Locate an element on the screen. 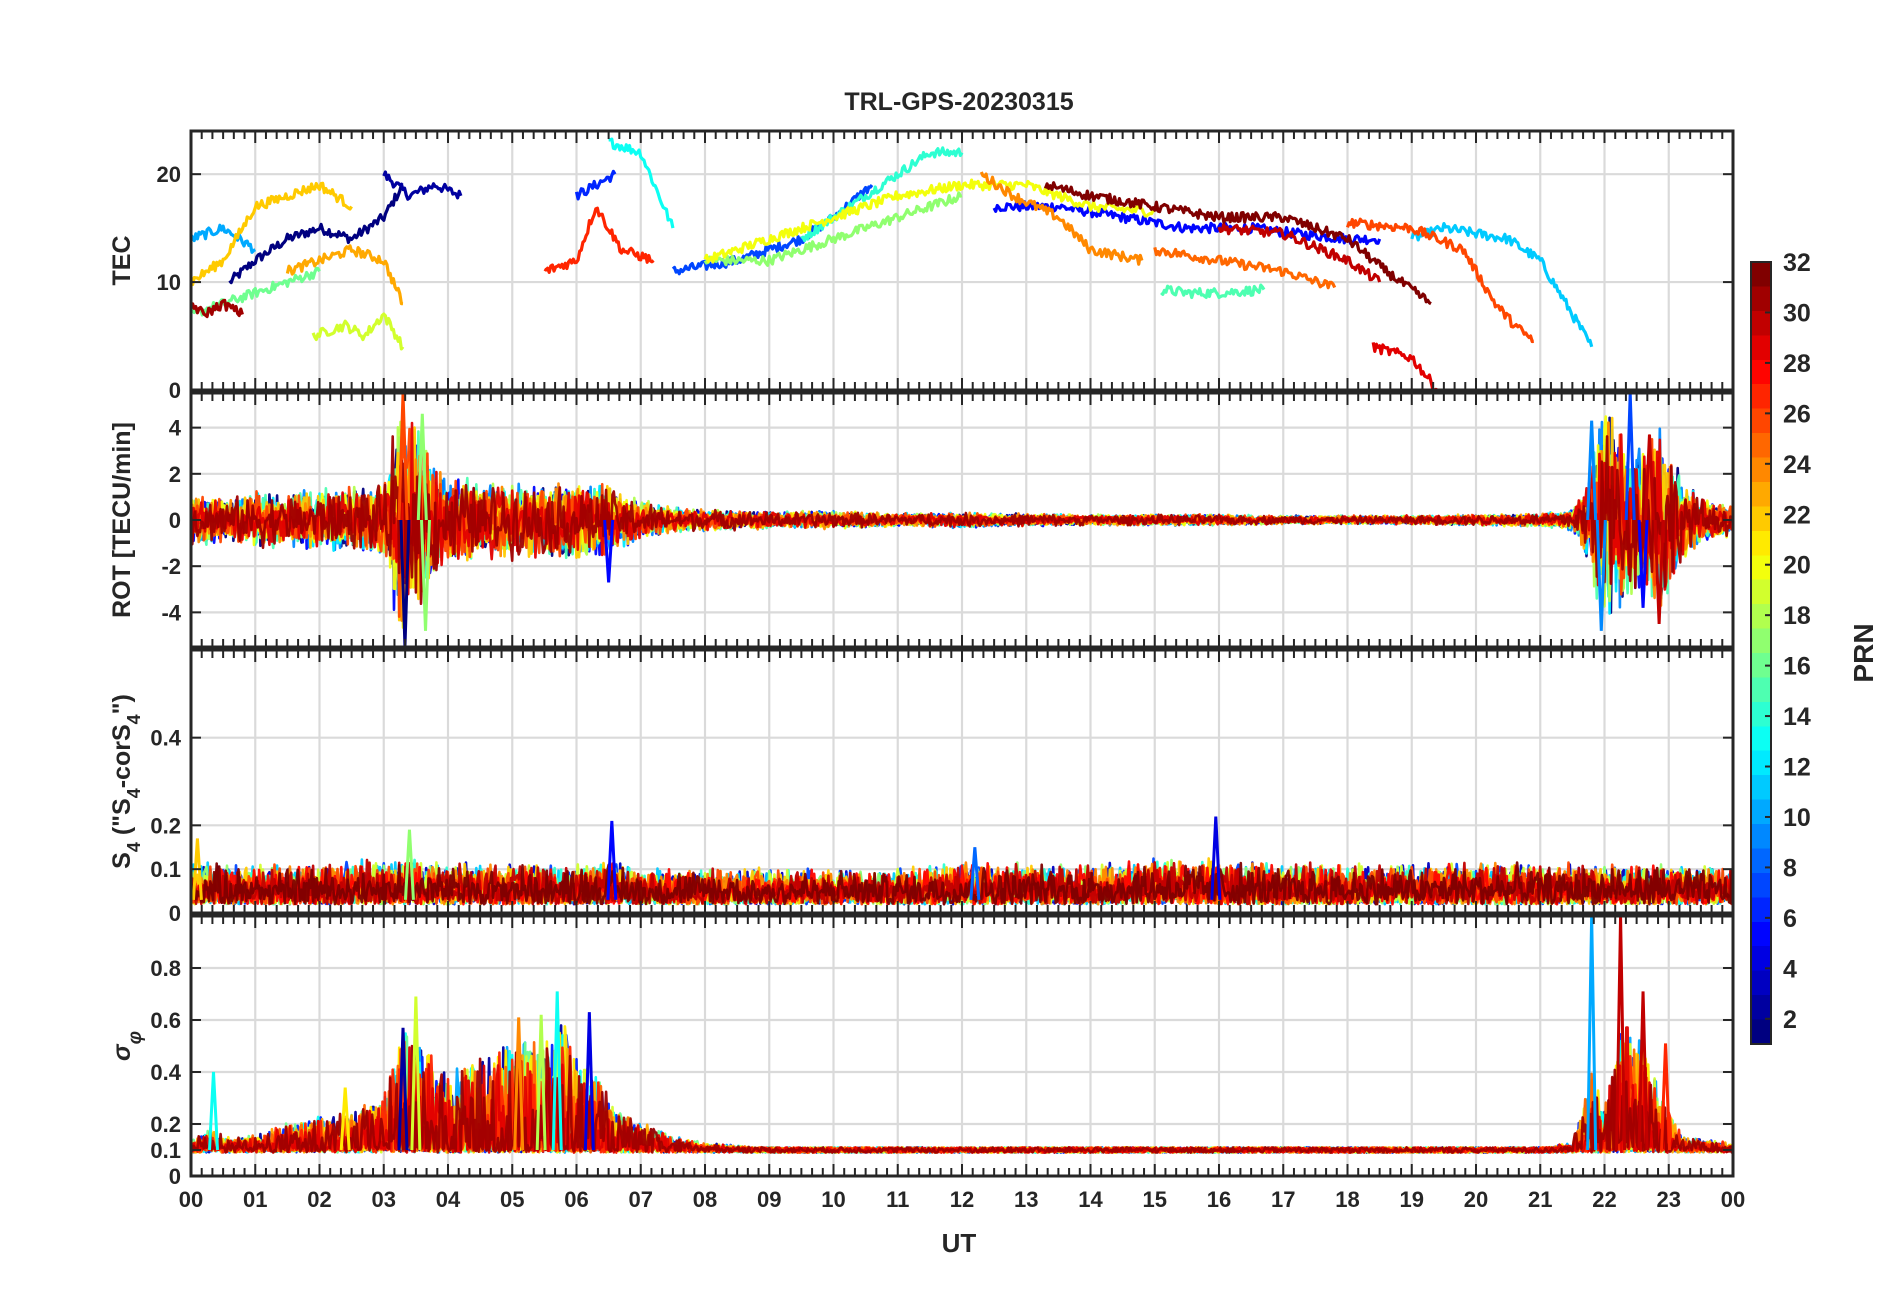  x-tick-label: 00 is located at coordinates (1733, 1199).